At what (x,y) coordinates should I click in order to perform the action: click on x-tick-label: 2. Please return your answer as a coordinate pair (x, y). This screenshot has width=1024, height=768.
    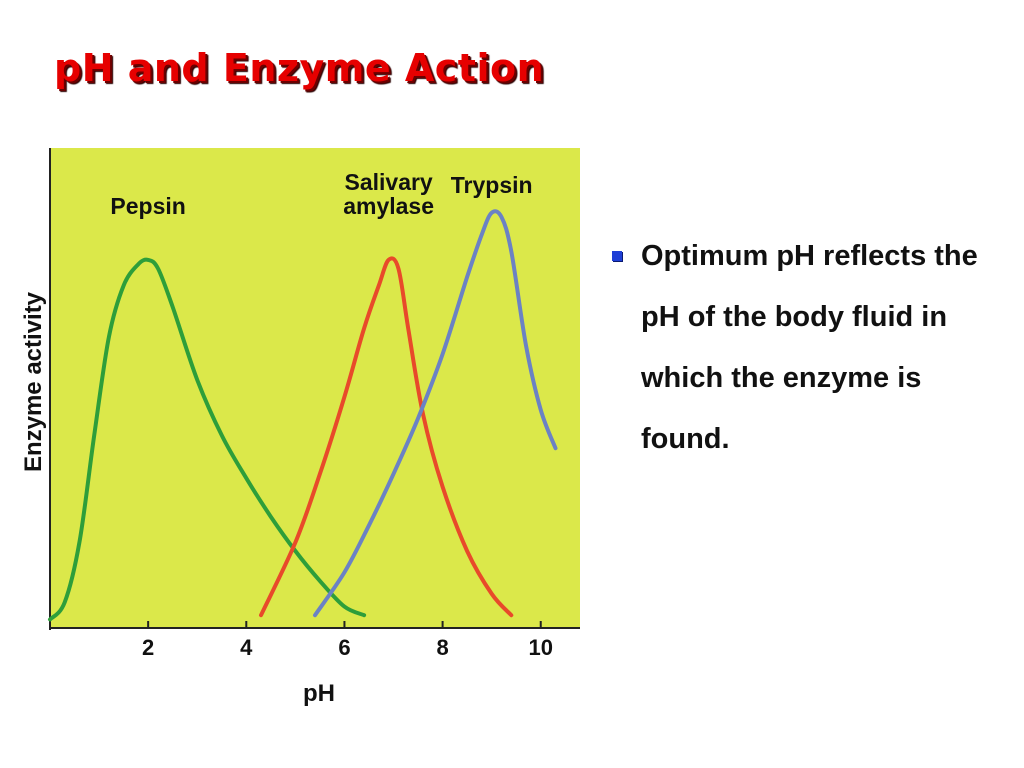
    Looking at the image, I should click on (148, 647).